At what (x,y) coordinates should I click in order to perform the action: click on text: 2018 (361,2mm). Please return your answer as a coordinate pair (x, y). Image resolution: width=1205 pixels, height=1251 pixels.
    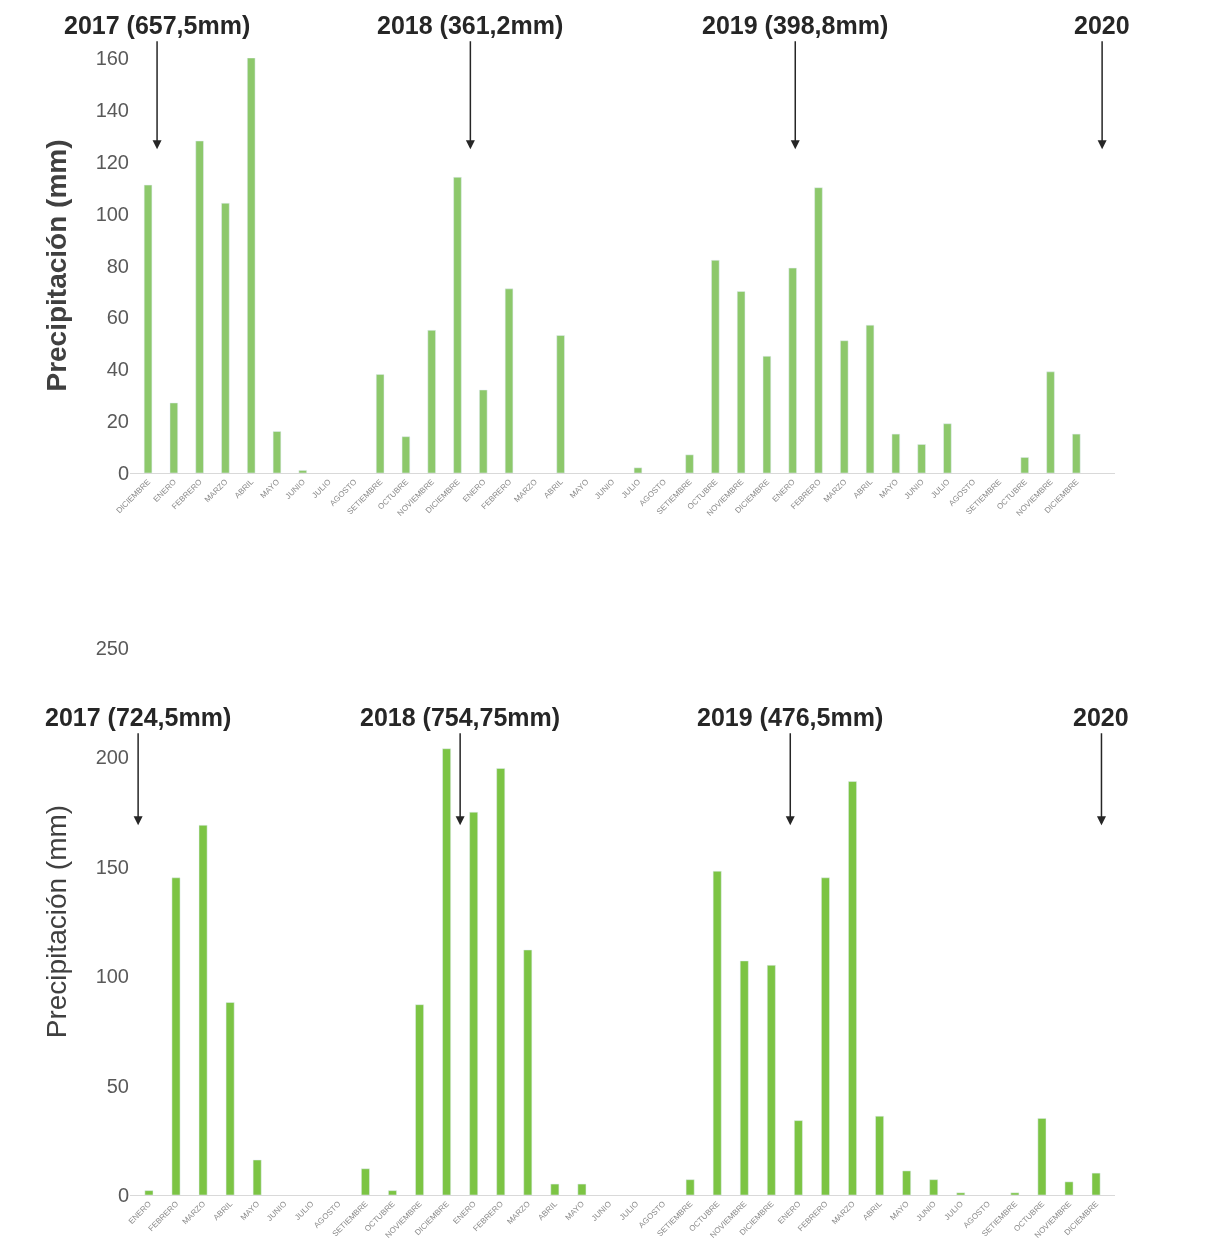
    Looking at the image, I should click on (470, 25).